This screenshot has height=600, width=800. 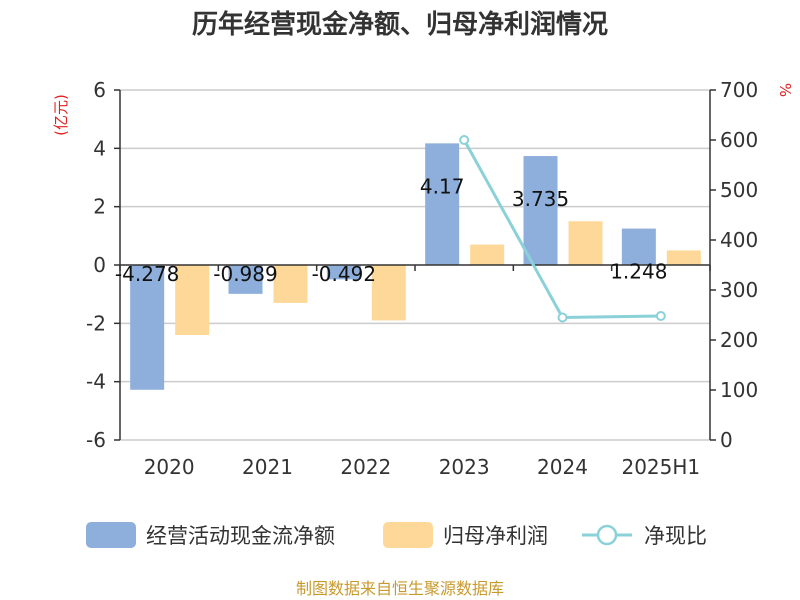 I want to click on data-label: -0.989, so click(x=245, y=274).